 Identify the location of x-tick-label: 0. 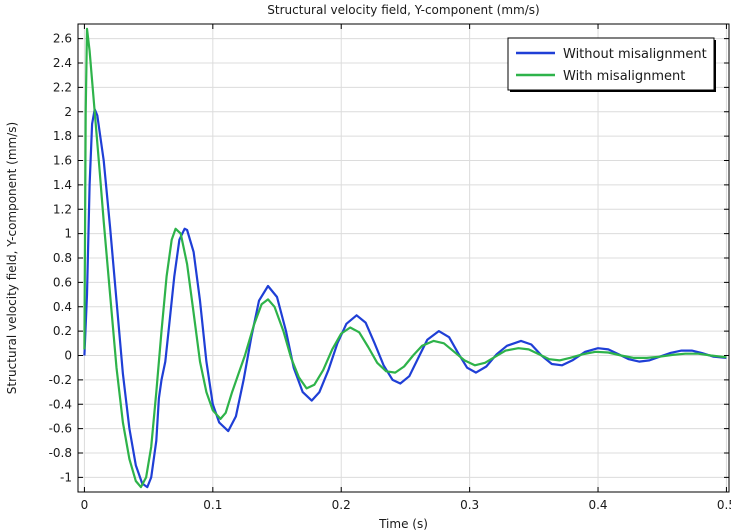
(85, 505).